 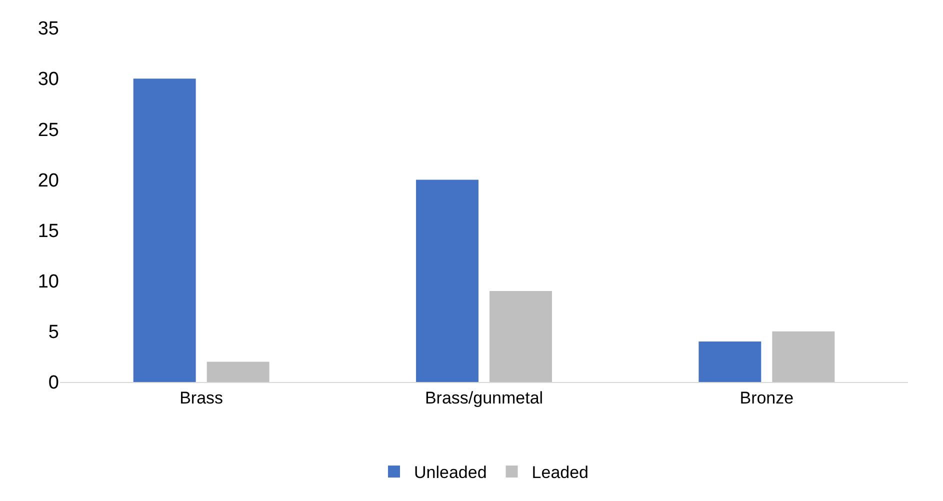 I want to click on y-tick-label: 20, so click(x=48, y=181).